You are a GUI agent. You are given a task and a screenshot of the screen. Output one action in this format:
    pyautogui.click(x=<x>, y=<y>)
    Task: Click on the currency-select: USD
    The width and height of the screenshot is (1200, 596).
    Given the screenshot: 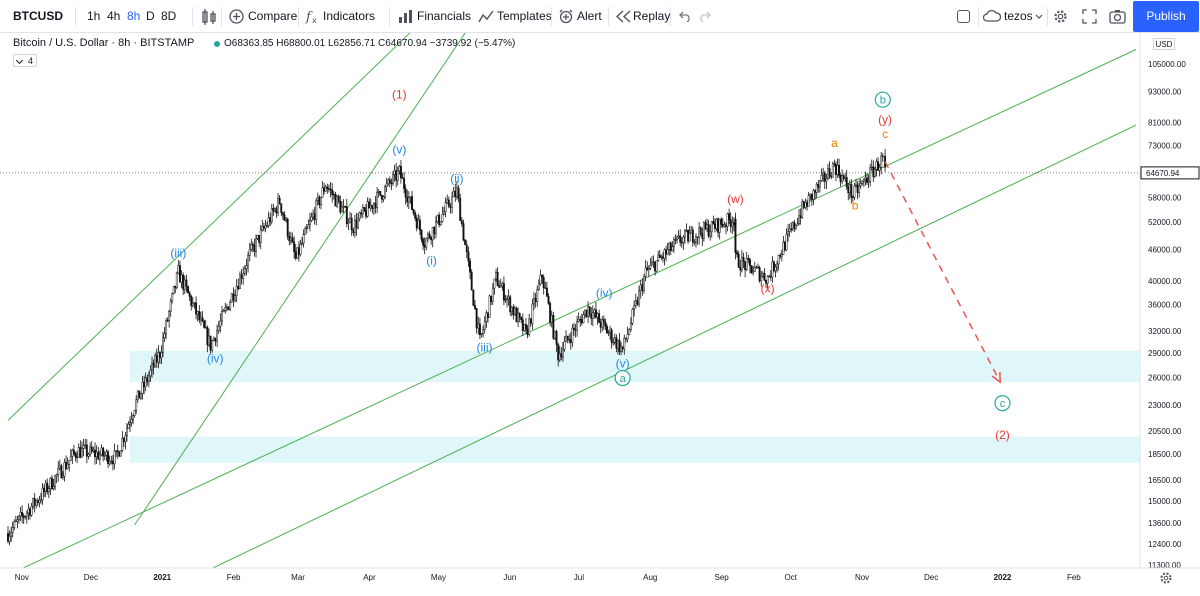 What is the action you would take?
    pyautogui.click(x=1164, y=44)
    